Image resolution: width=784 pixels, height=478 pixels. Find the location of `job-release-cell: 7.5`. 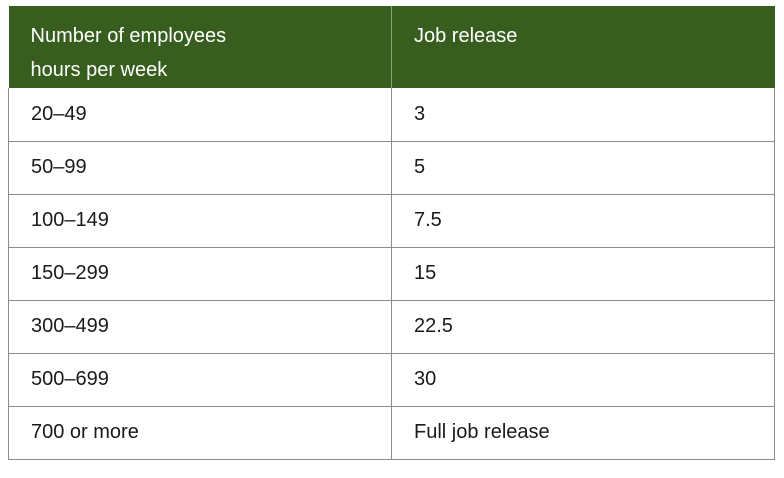

job-release-cell: 7.5 is located at coordinates (583, 220).